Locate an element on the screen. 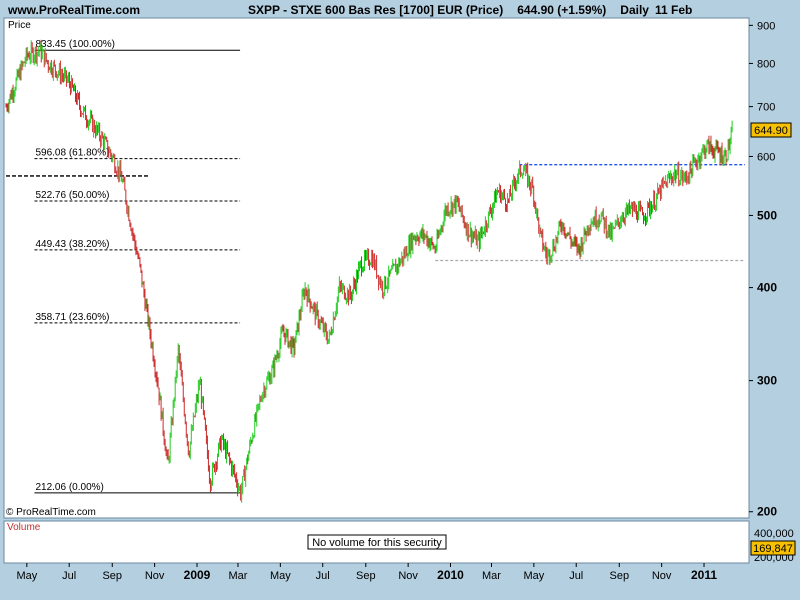 Image resolution: width=800 pixels, height=600 pixels. price-tick-label: 900 is located at coordinates (766, 26).